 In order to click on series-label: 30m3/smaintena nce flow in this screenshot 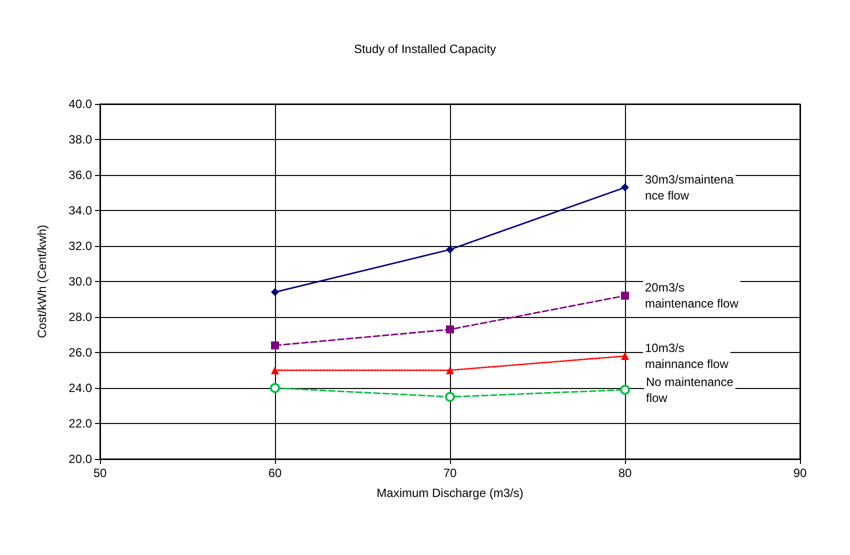, I will do `click(689, 187)`.